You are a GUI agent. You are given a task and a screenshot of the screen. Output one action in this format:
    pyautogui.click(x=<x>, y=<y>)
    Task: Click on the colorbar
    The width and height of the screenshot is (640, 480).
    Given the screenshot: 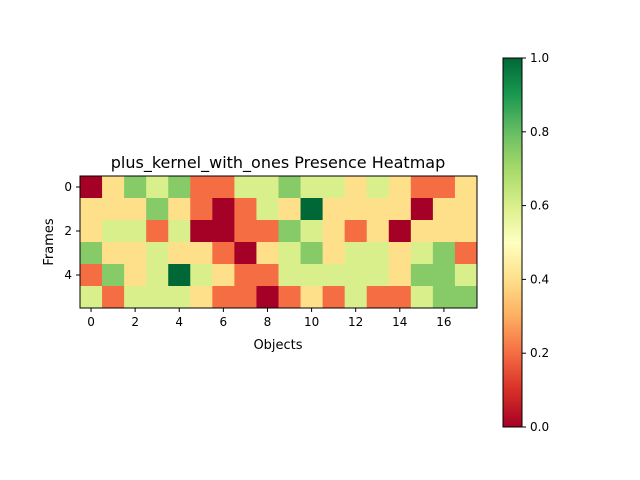 What is the action you would take?
    pyautogui.click(x=512, y=242)
    